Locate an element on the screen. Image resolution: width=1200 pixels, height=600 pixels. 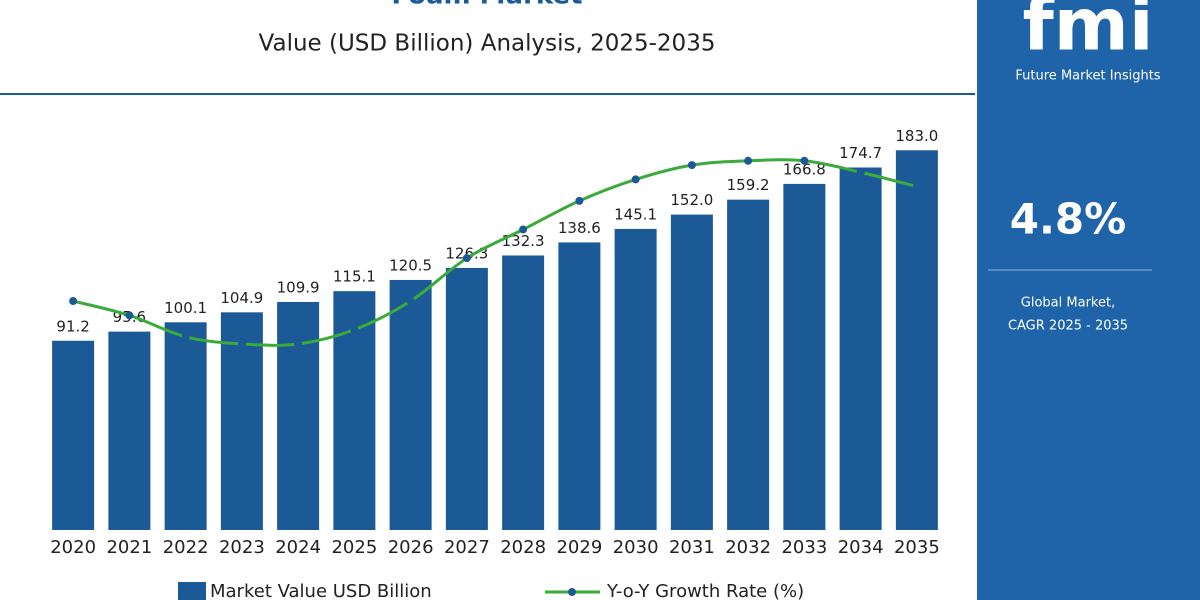
cagr-caption: CAGR 2025 - 2035 is located at coordinates (1068, 326).